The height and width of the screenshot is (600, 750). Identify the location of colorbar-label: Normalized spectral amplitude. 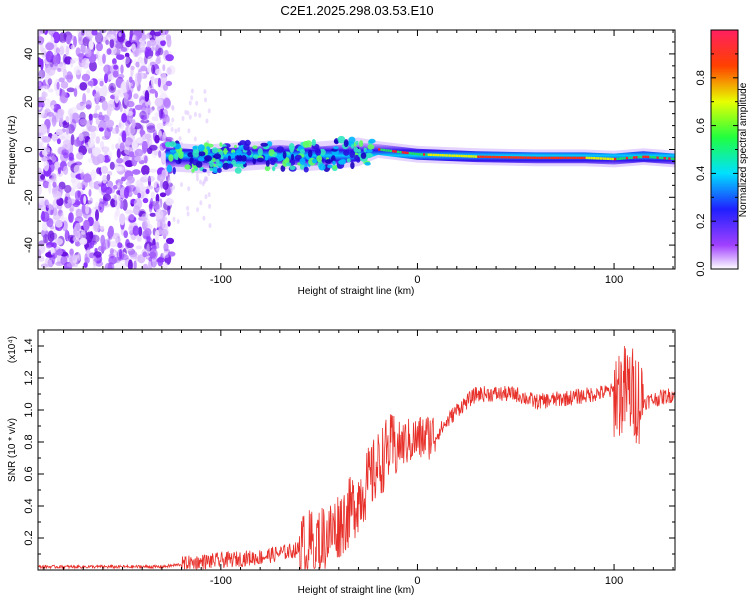
(743, 149).